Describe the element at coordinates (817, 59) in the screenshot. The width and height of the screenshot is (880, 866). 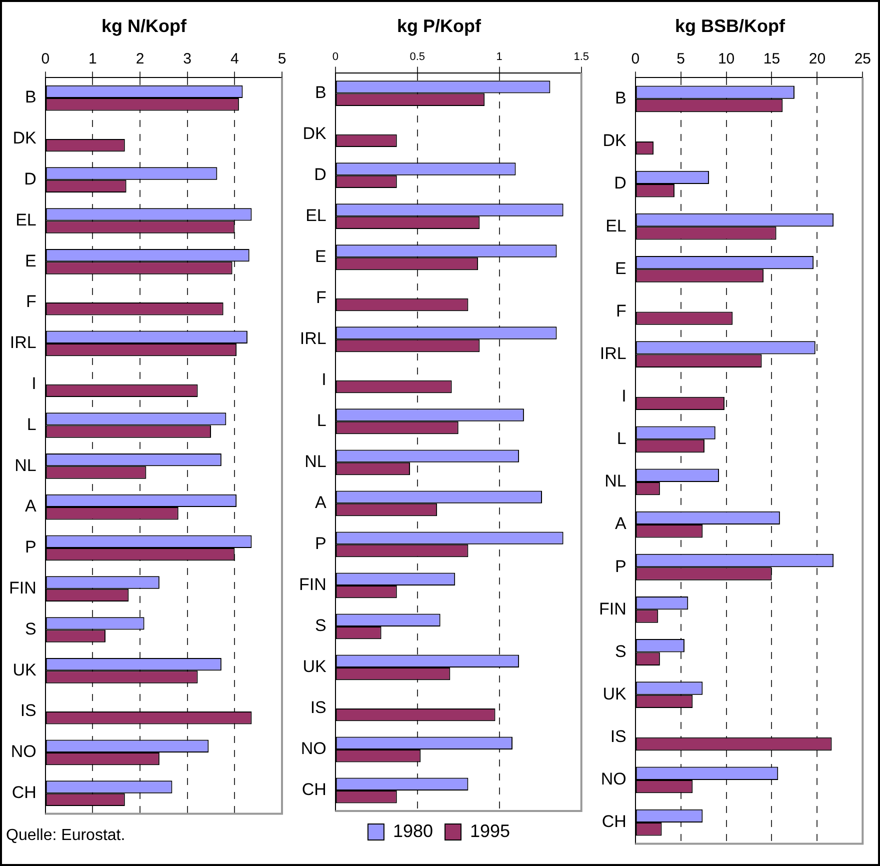
I see `x-tick-label: 20` at that location.